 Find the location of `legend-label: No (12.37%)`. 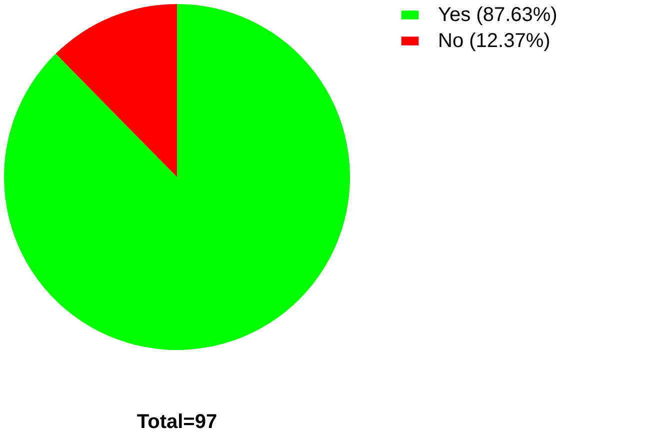

legend-label: No (12.37%) is located at coordinates (494, 41).